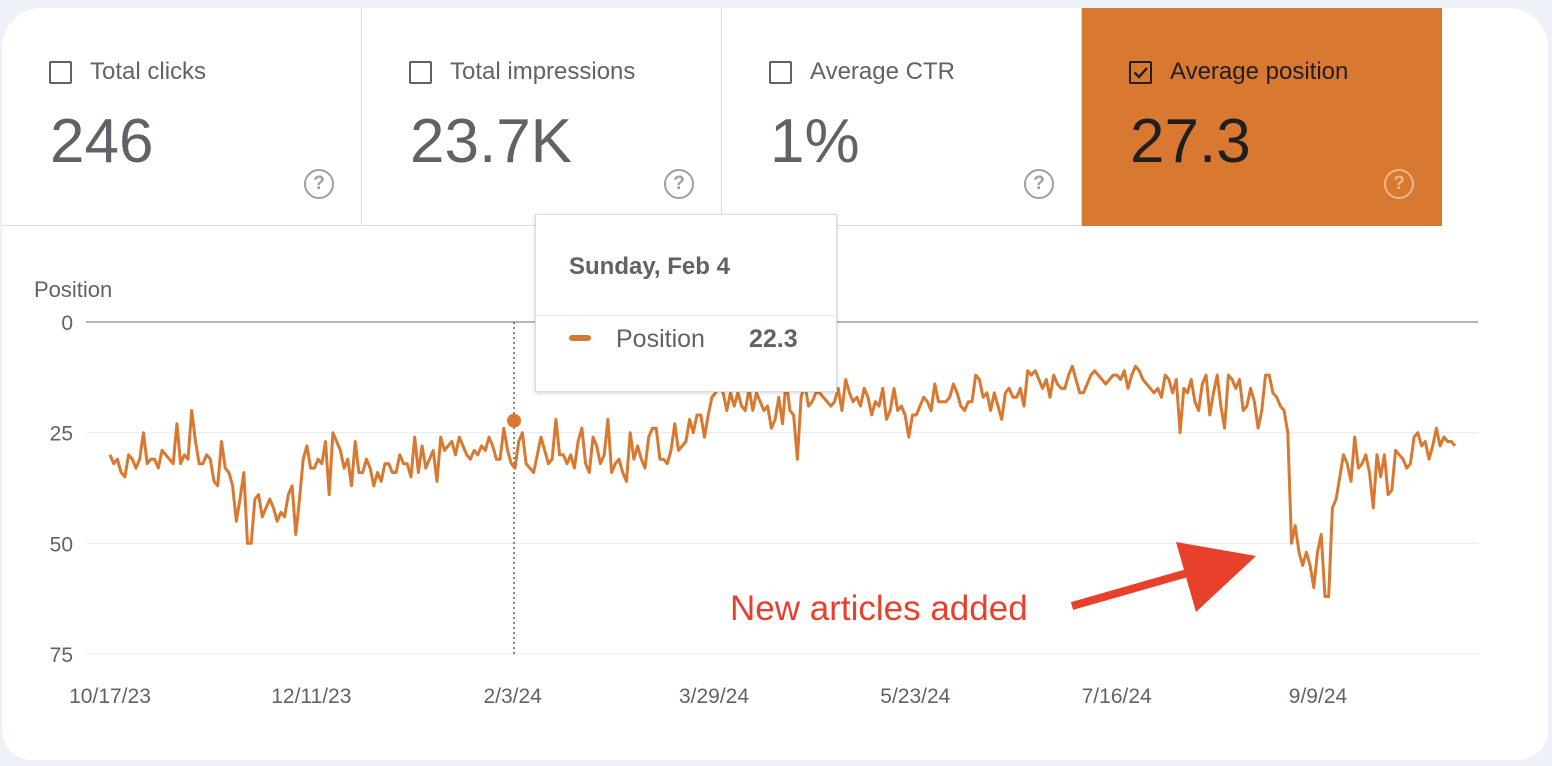 This screenshot has width=1552, height=766. What do you see at coordinates (580, 338) in the screenshot?
I see `series-swatch` at bounding box center [580, 338].